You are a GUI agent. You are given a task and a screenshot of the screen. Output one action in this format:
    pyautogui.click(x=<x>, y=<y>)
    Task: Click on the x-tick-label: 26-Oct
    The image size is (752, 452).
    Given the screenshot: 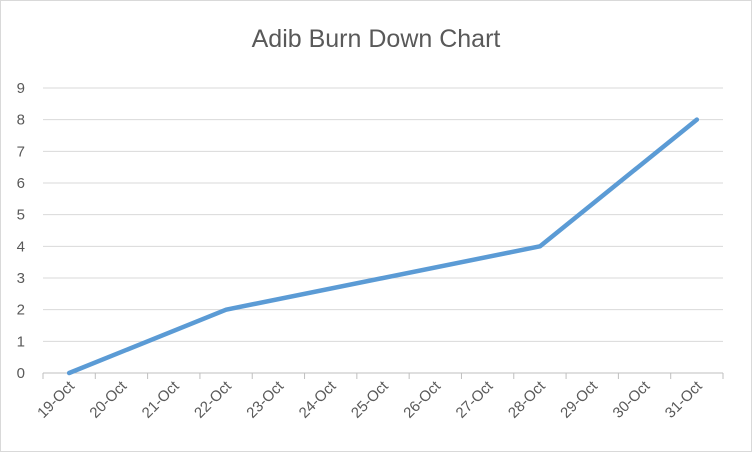 What is the action you would take?
    pyautogui.click(x=422, y=399)
    